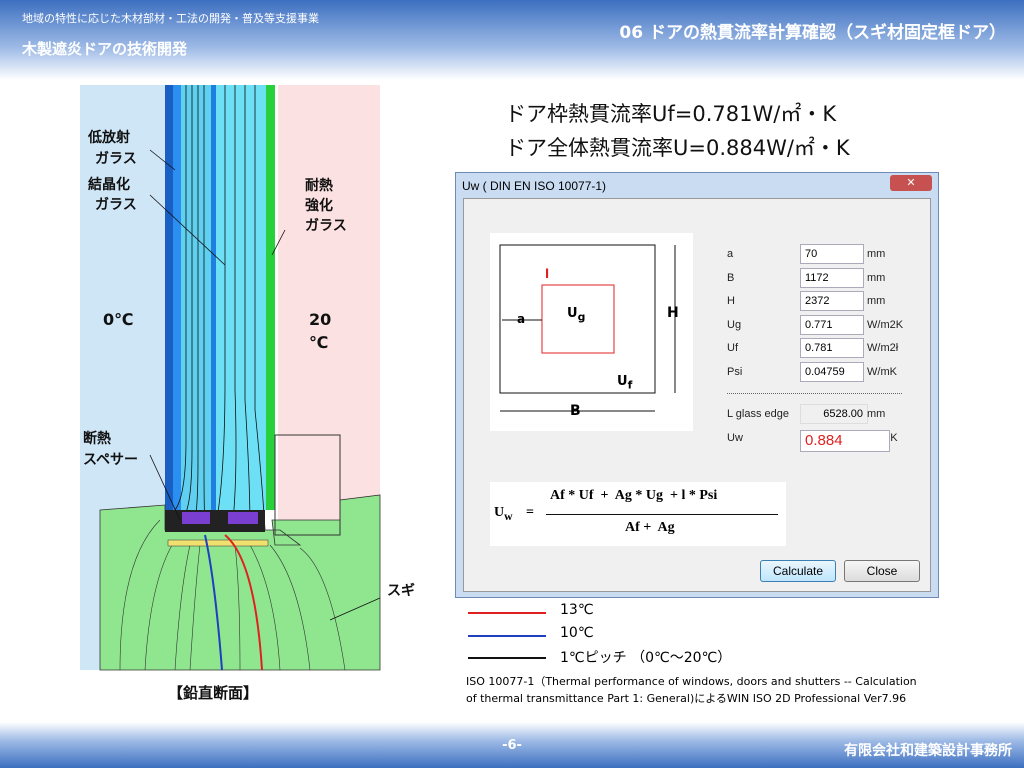 The height and width of the screenshot is (768, 1024). I want to click on diagram-label: H, so click(673, 313).